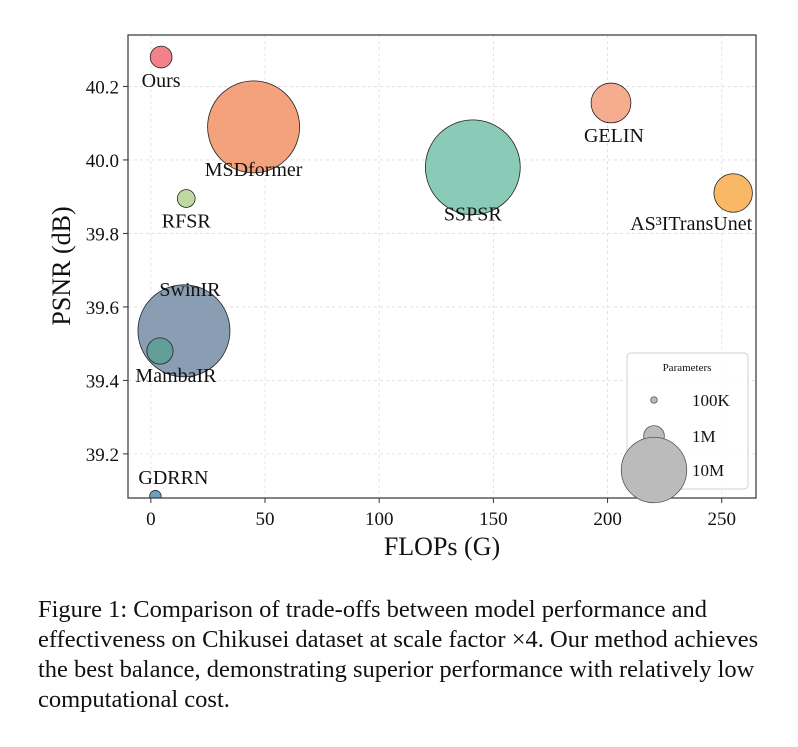  Describe the element at coordinates (160, 351) in the screenshot. I see `bubble-mambair` at that location.